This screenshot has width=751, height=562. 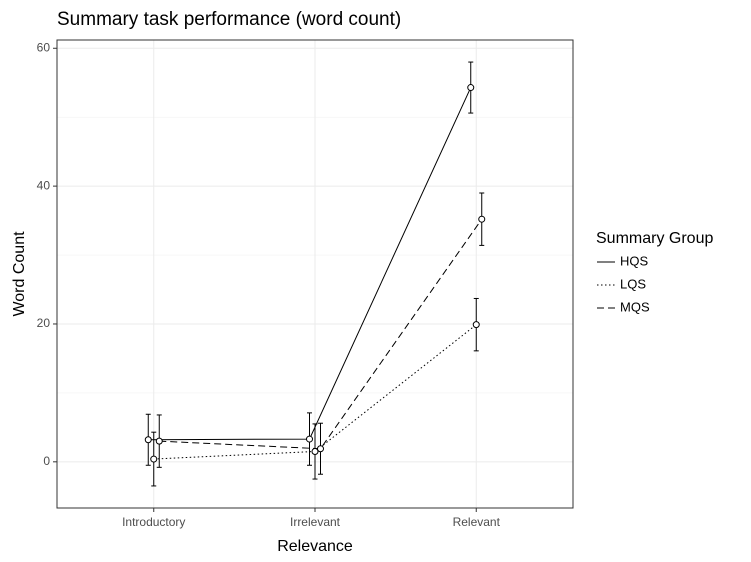 What do you see at coordinates (315, 522) in the screenshot?
I see `x-tick-label: Irrelevant` at bounding box center [315, 522].